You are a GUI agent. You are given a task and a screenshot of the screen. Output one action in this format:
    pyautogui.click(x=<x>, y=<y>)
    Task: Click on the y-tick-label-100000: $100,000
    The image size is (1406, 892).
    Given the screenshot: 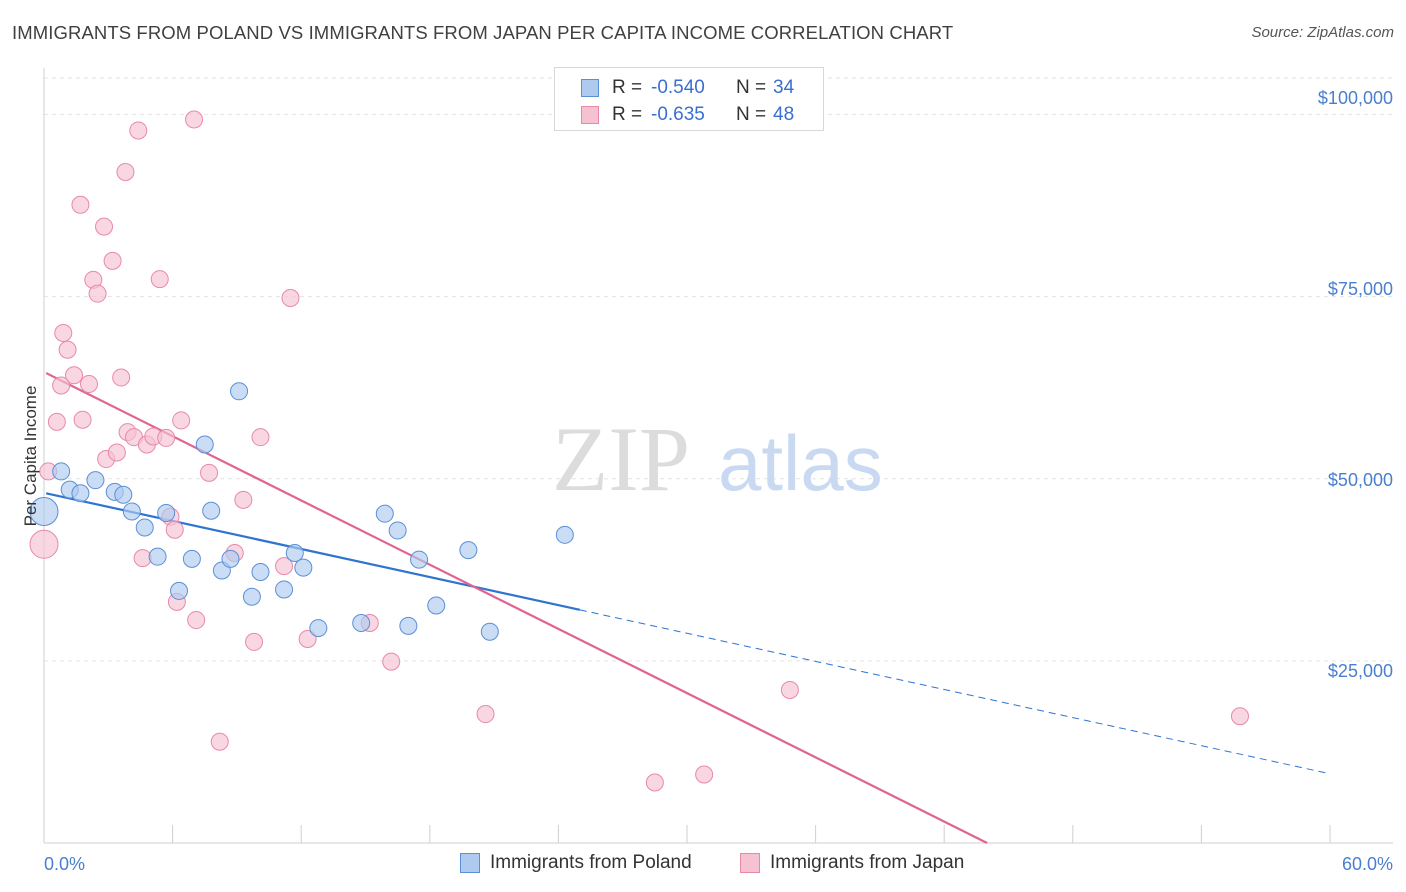 What is the action you would take?
    pyautogui.click(x=1355, y=98)
    